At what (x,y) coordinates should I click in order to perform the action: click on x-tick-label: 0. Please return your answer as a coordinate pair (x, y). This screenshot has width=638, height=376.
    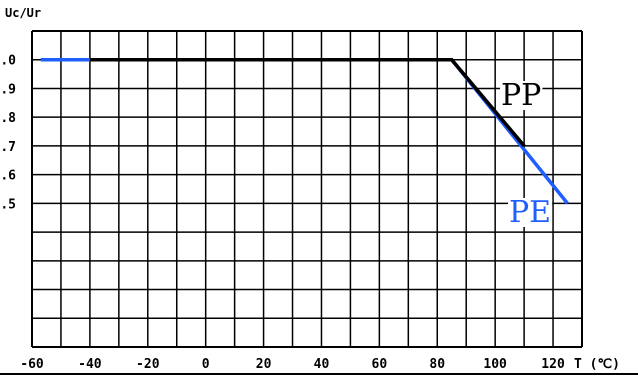
    Looking at the image, I should click on (206, 364).